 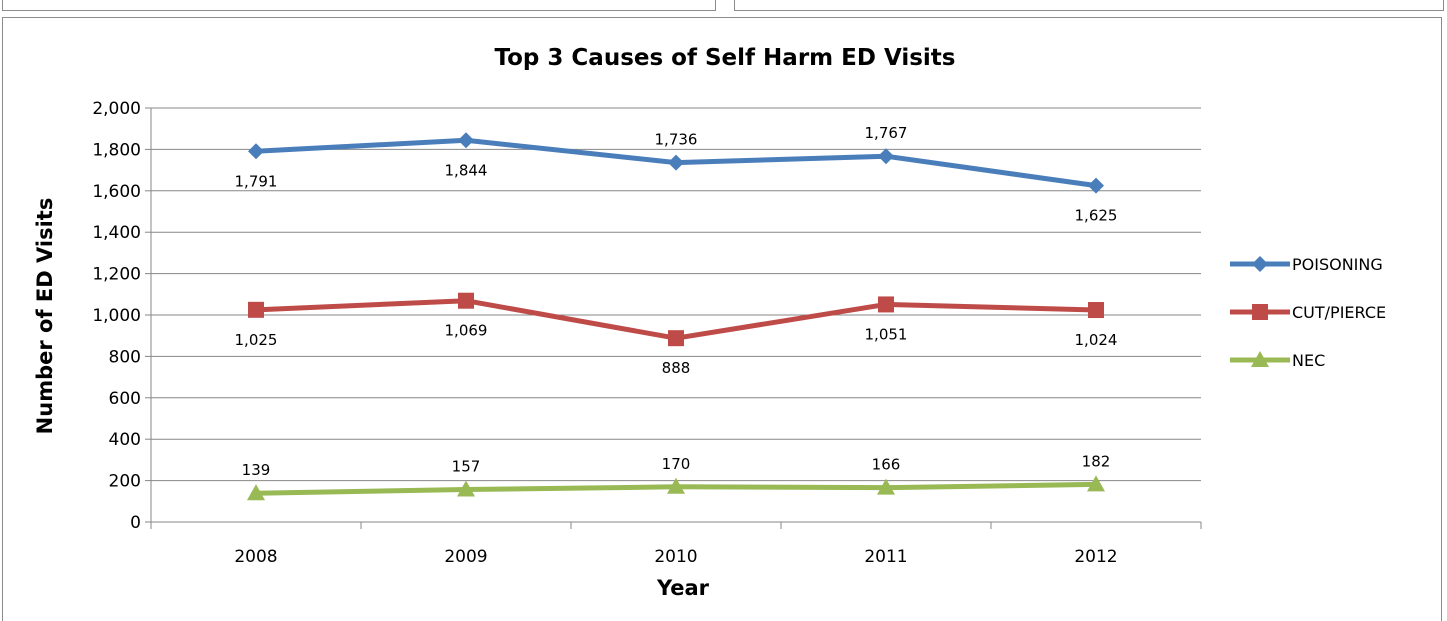 I want to click on top-right-panel-edge, so click(x=1089, y=5).